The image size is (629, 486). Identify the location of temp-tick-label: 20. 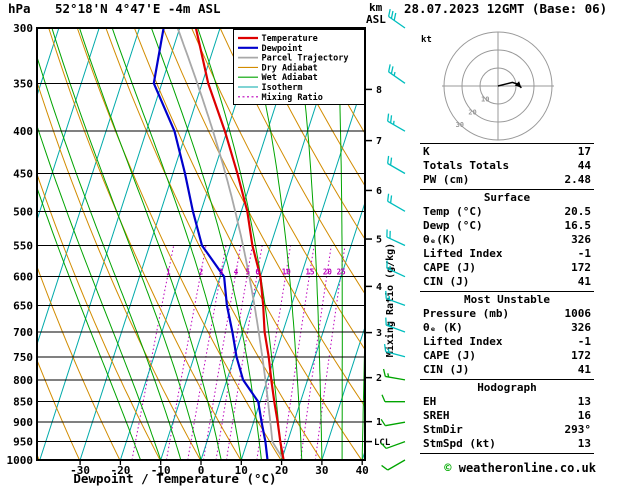
(281, 470).